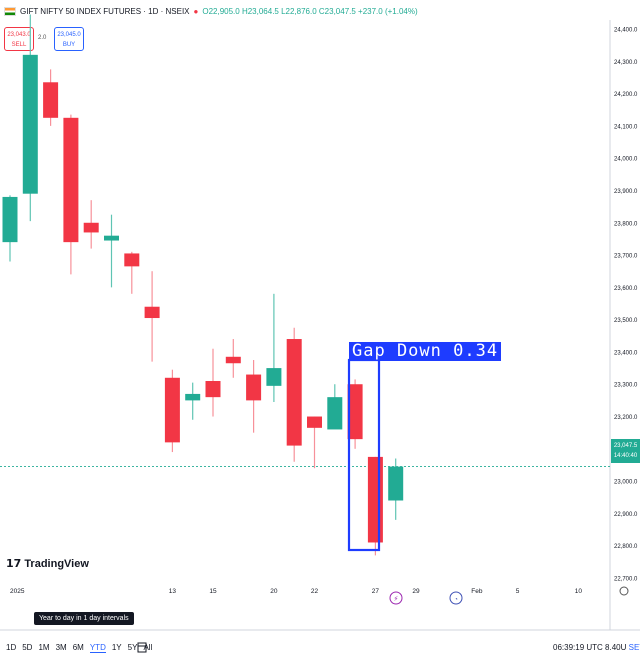 The width and height of the screenshot is (640, 653). What do you see at coordinates (625, 456) in the screenshot?
I see `last-price-time: 14:40:40` at bounding box center [625, 456].